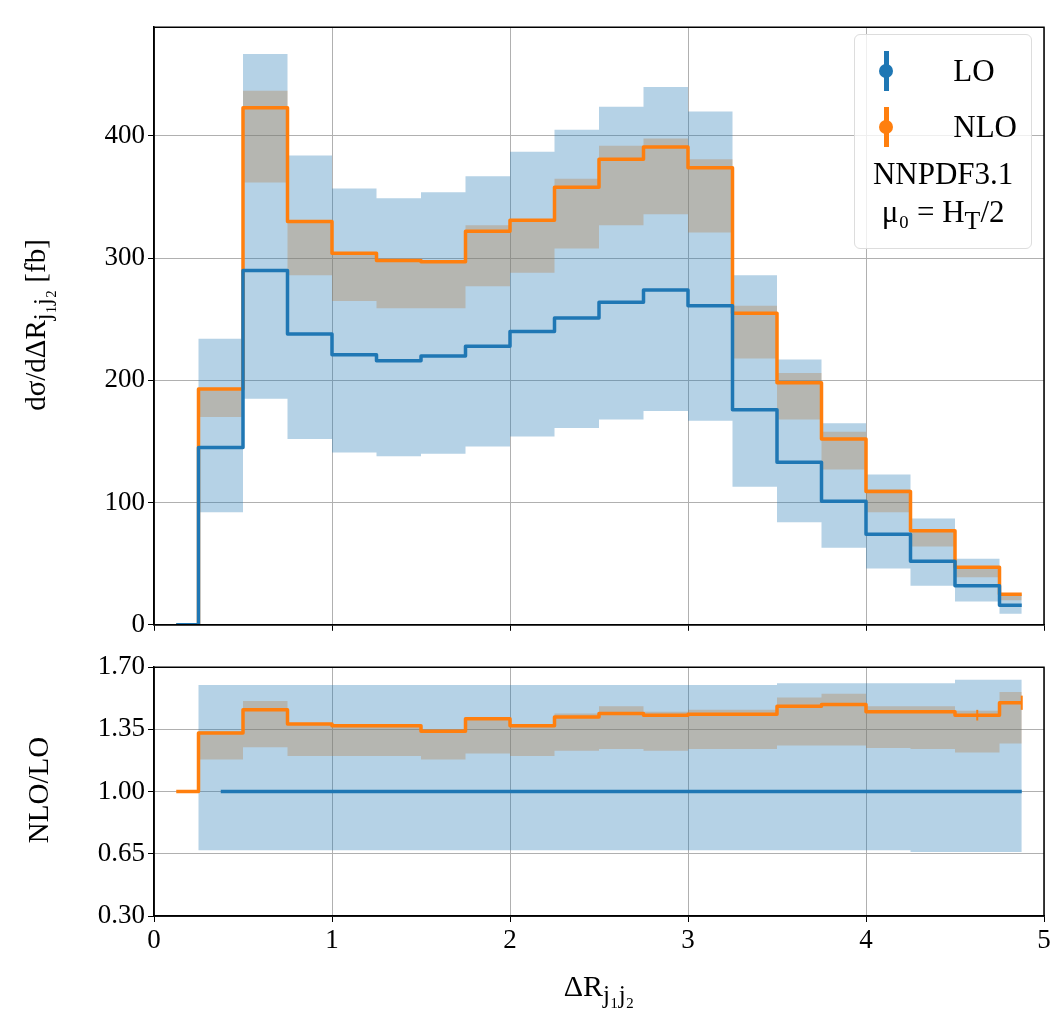 The width and height of the screenshot is (1060, 1009). I want to click on x-tick-label: 2, so click(510, 939).